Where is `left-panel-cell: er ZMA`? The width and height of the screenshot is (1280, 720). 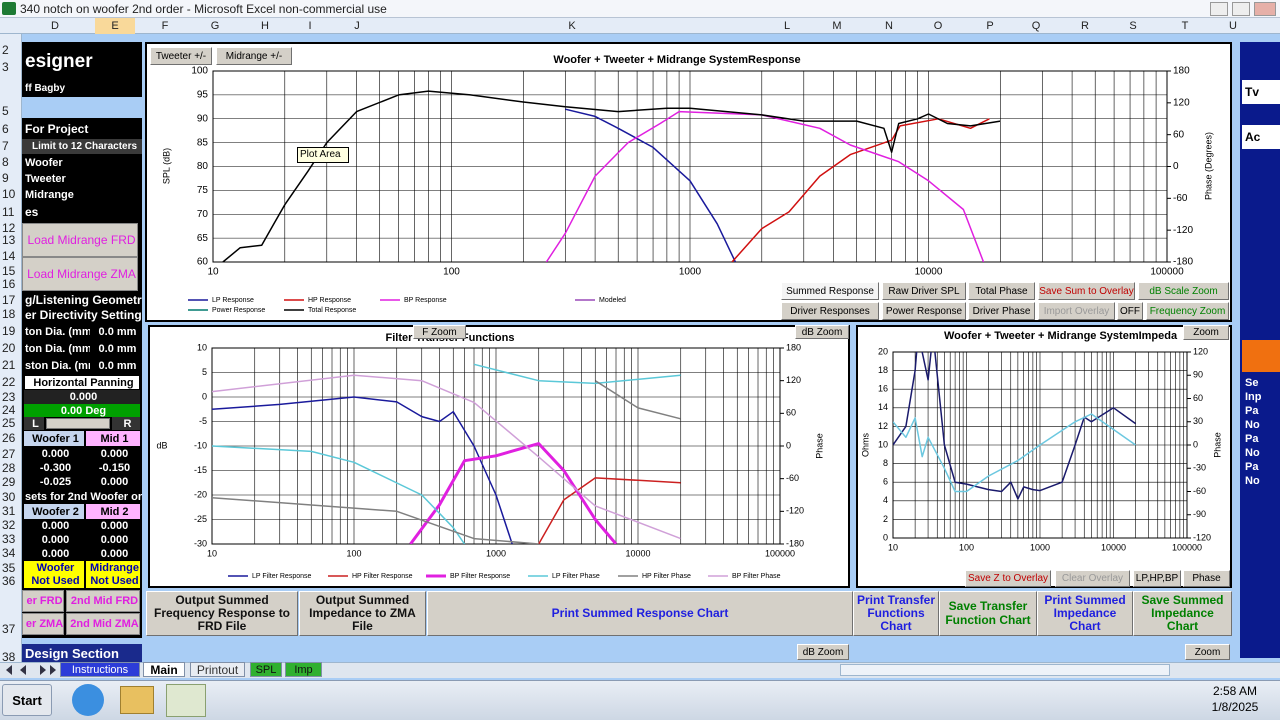 left-panel-cell: er ZMA is located at coordinates (43, 624).